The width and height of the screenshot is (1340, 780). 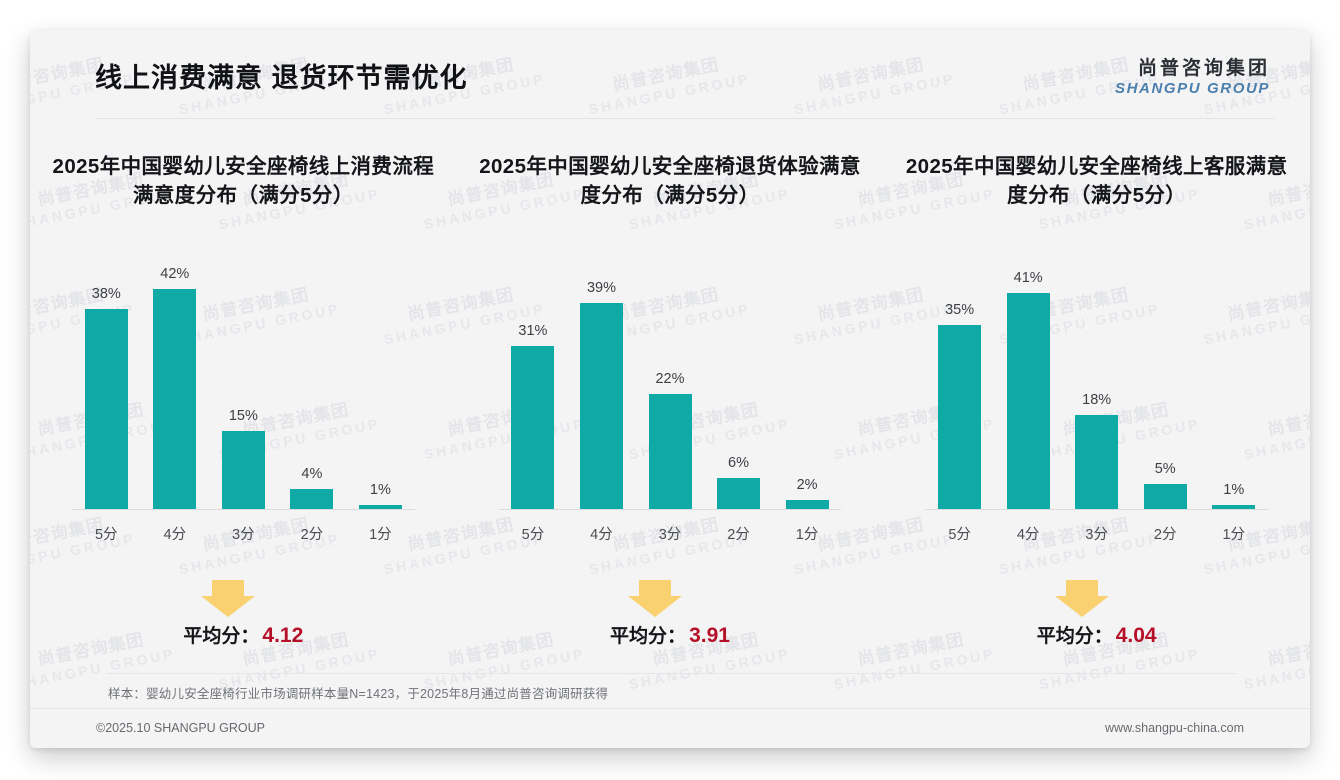 What do you see at coordinates (1192, 88) in the screenshot?
I see `logo-english-text: SHANGPU GROUP` at bounding box center [1192, 88].